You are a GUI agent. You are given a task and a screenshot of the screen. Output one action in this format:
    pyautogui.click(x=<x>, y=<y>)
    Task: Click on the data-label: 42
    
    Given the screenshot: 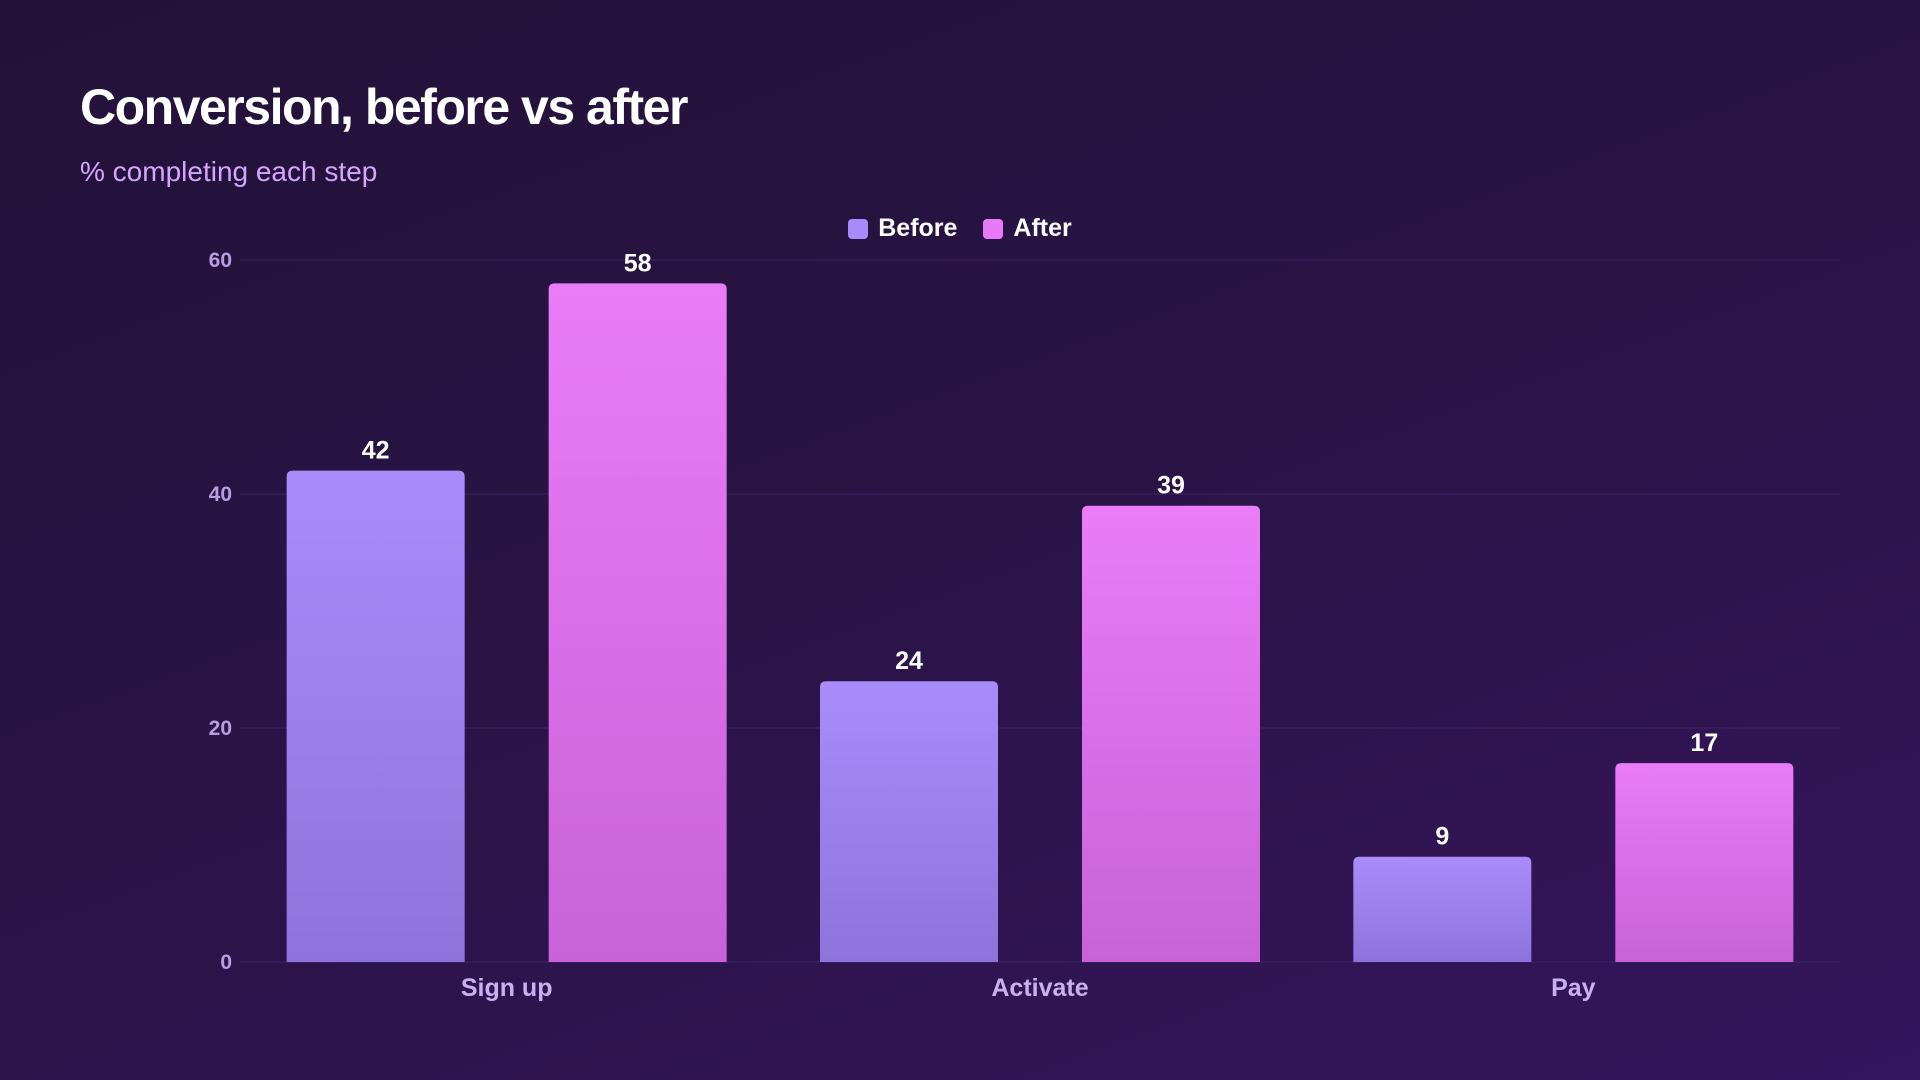 What is the action you would take?
    pyautogui.click(x=376, y=451)
    